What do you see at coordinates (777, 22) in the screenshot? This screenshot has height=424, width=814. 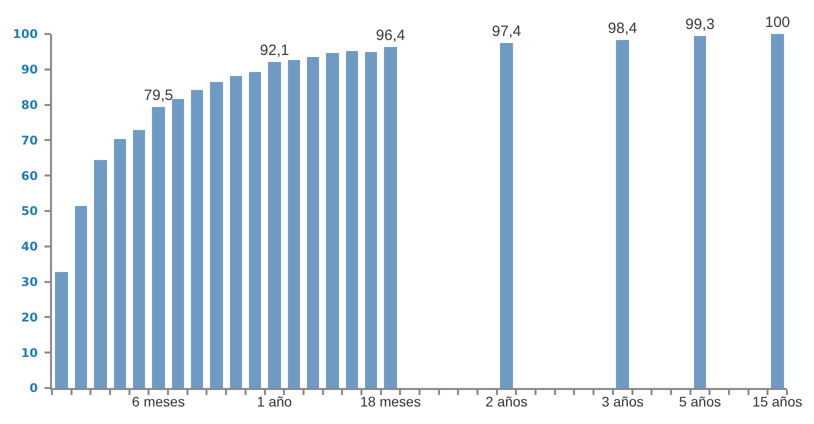 I see `data-label: 100` at bounding box center [777, 22].